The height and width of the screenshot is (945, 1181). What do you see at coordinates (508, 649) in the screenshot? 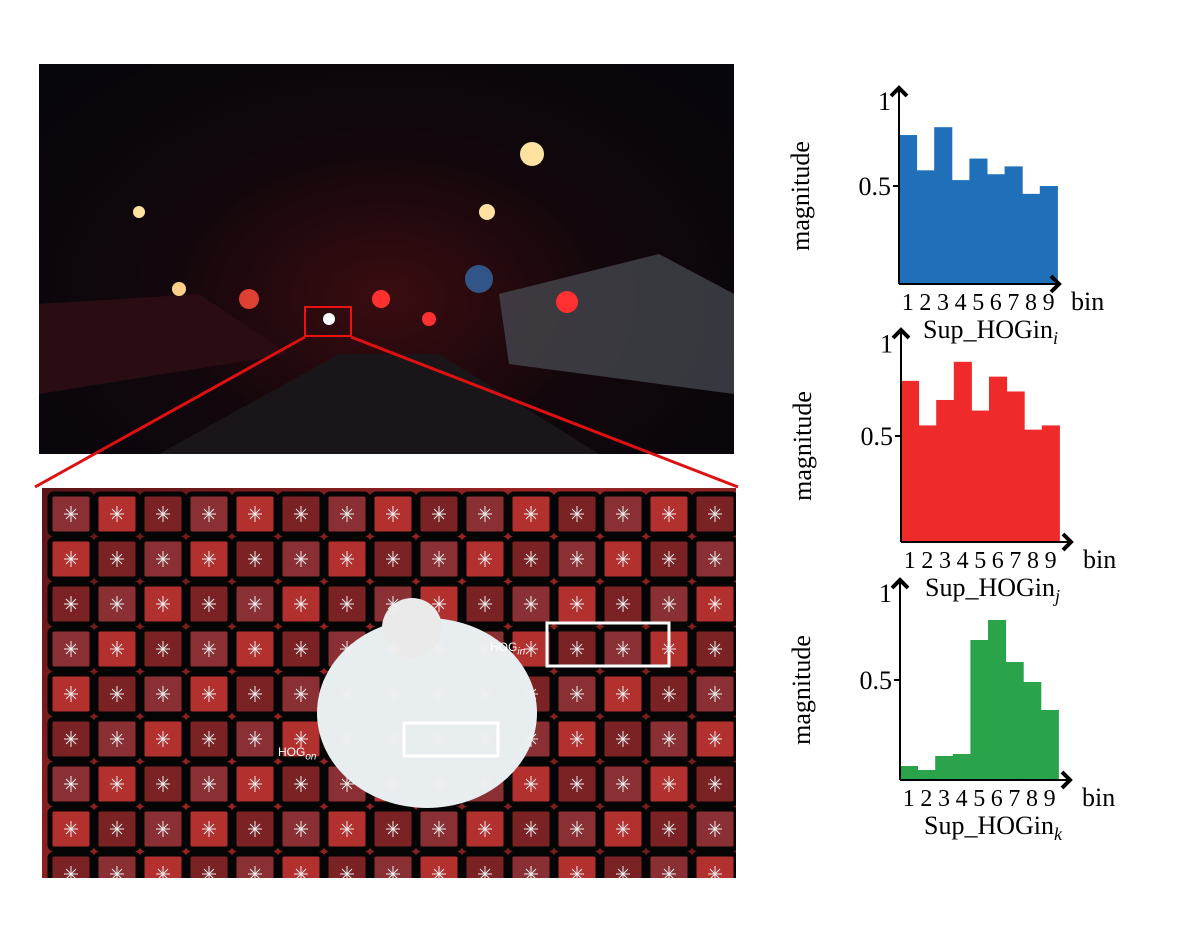
I see `hog-in-label: HOGin` at bounding box center [508, 649].